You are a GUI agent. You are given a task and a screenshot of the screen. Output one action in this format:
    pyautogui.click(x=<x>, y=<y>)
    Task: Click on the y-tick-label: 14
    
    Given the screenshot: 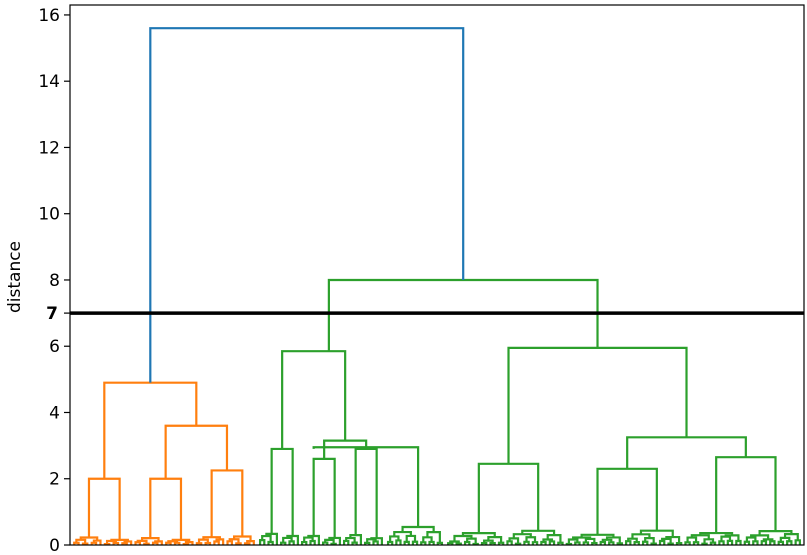 What is the action you would take?
    pyautogui.click(x=49, y=82)
    